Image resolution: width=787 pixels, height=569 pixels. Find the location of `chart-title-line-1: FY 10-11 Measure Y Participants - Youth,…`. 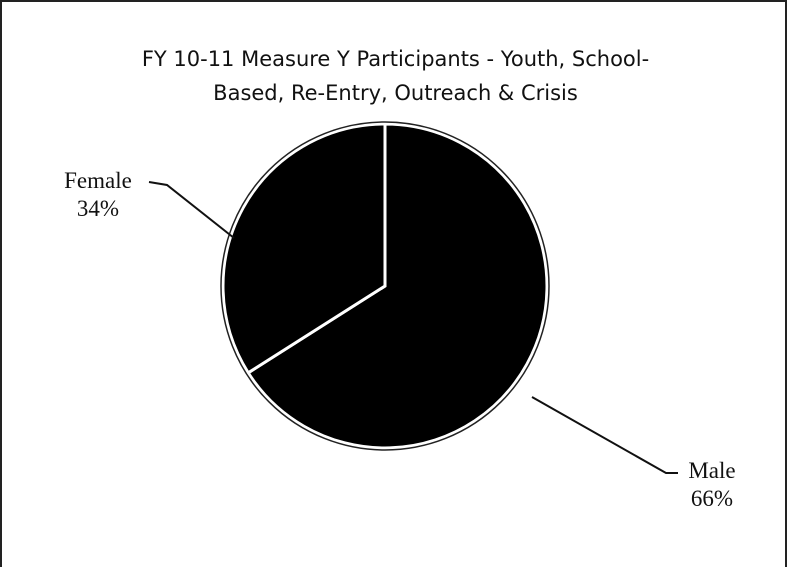

chart-title-line-1: FY 10-11 Measure Y Participants - Youth,… is located at coordinates (395, 59).